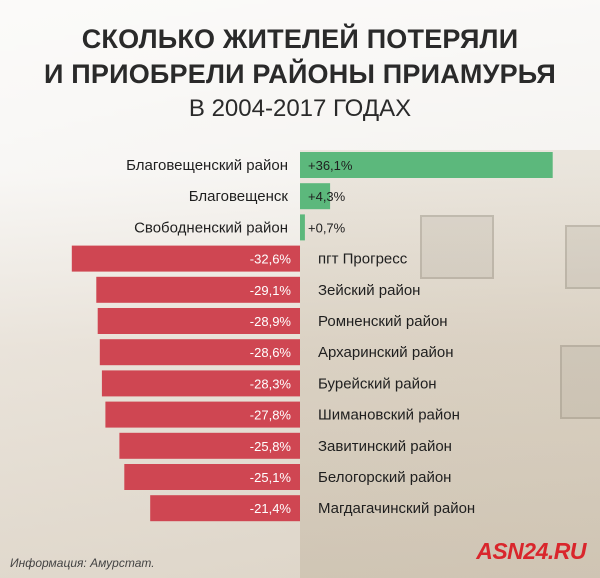 The image size is (600, 578). I want to click on value-label: +36,1%, so click(330, 165).